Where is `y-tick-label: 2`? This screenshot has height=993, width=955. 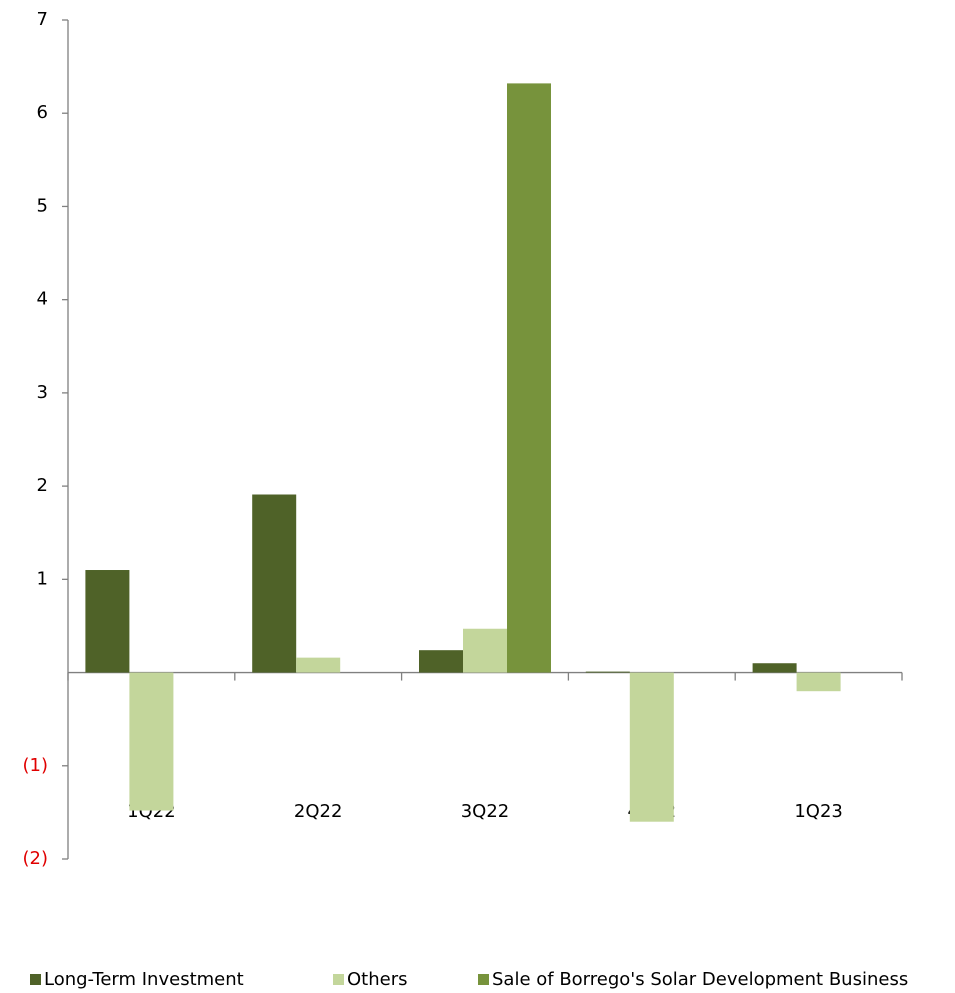
y-tick-label: 2 is located at coordinates (42, 485).